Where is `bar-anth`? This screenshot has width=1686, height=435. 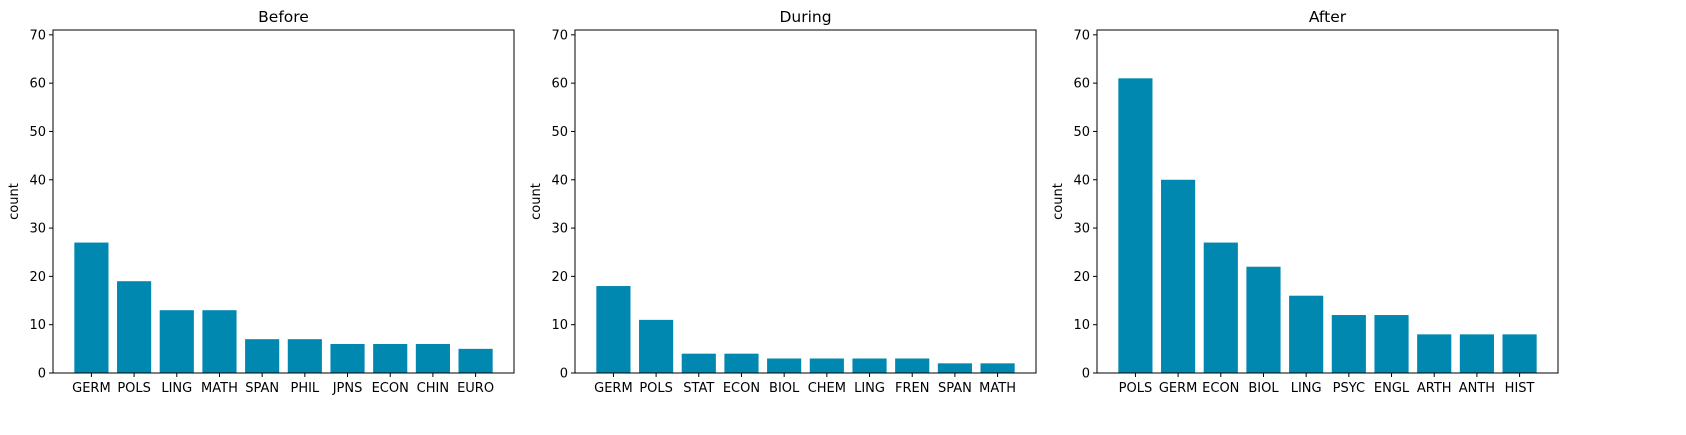 bar-anth is located at coordinates (1476, 353).